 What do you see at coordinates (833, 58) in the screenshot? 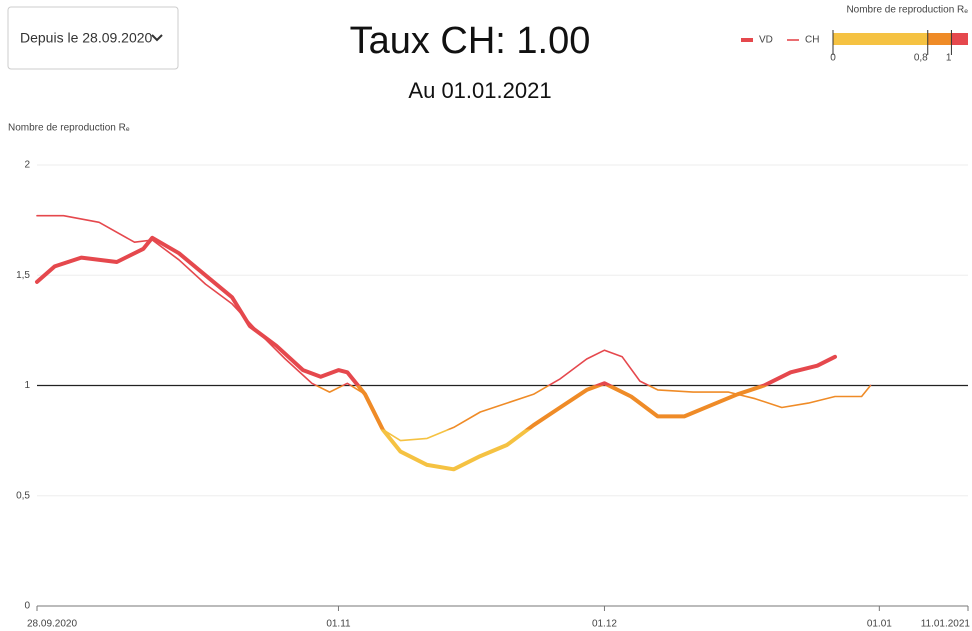
I see `color-scale-label: 0` at bounding box center [833, 58].